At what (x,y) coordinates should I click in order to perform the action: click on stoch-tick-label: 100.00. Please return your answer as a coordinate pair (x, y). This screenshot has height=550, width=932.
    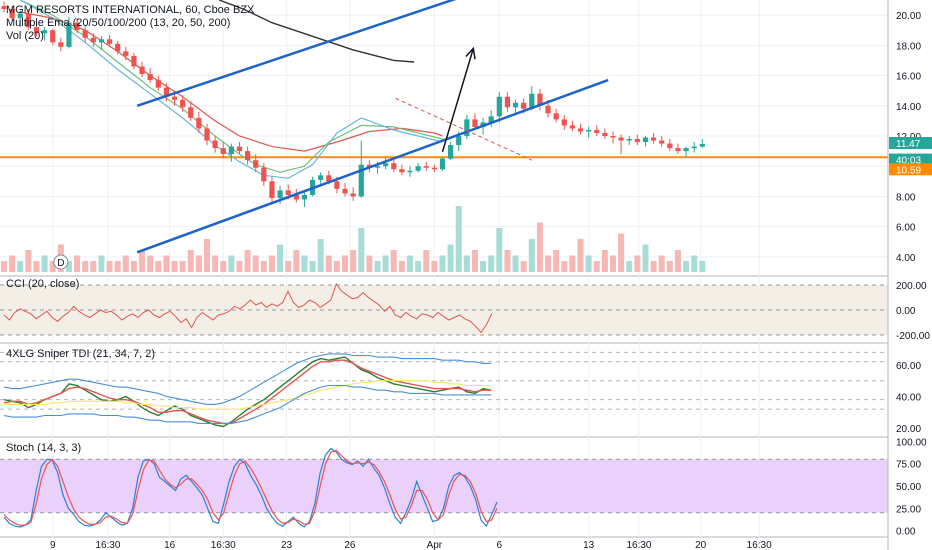
    Looking at the image, I should click on (911, 442).